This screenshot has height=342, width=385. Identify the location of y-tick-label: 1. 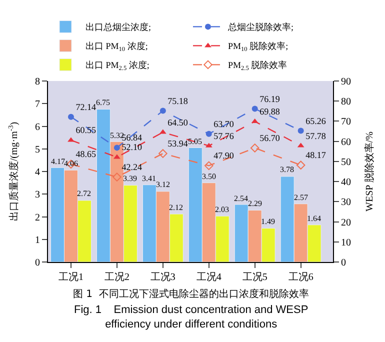
(37, 240).